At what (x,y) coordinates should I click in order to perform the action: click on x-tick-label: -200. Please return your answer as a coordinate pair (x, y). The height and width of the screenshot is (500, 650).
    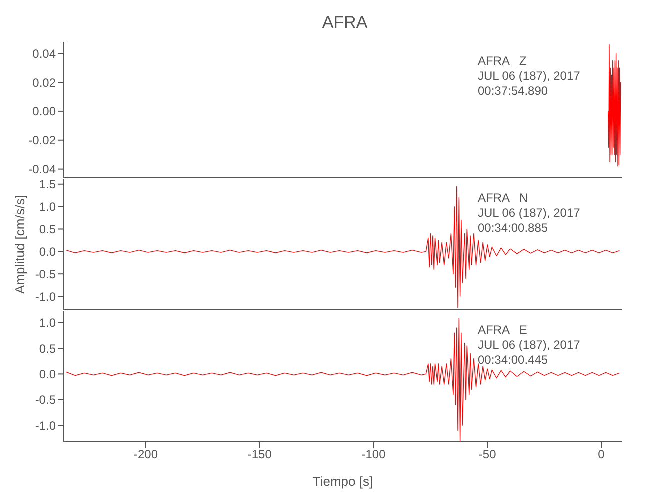
    Looking at the image, I should click on (146, 455).